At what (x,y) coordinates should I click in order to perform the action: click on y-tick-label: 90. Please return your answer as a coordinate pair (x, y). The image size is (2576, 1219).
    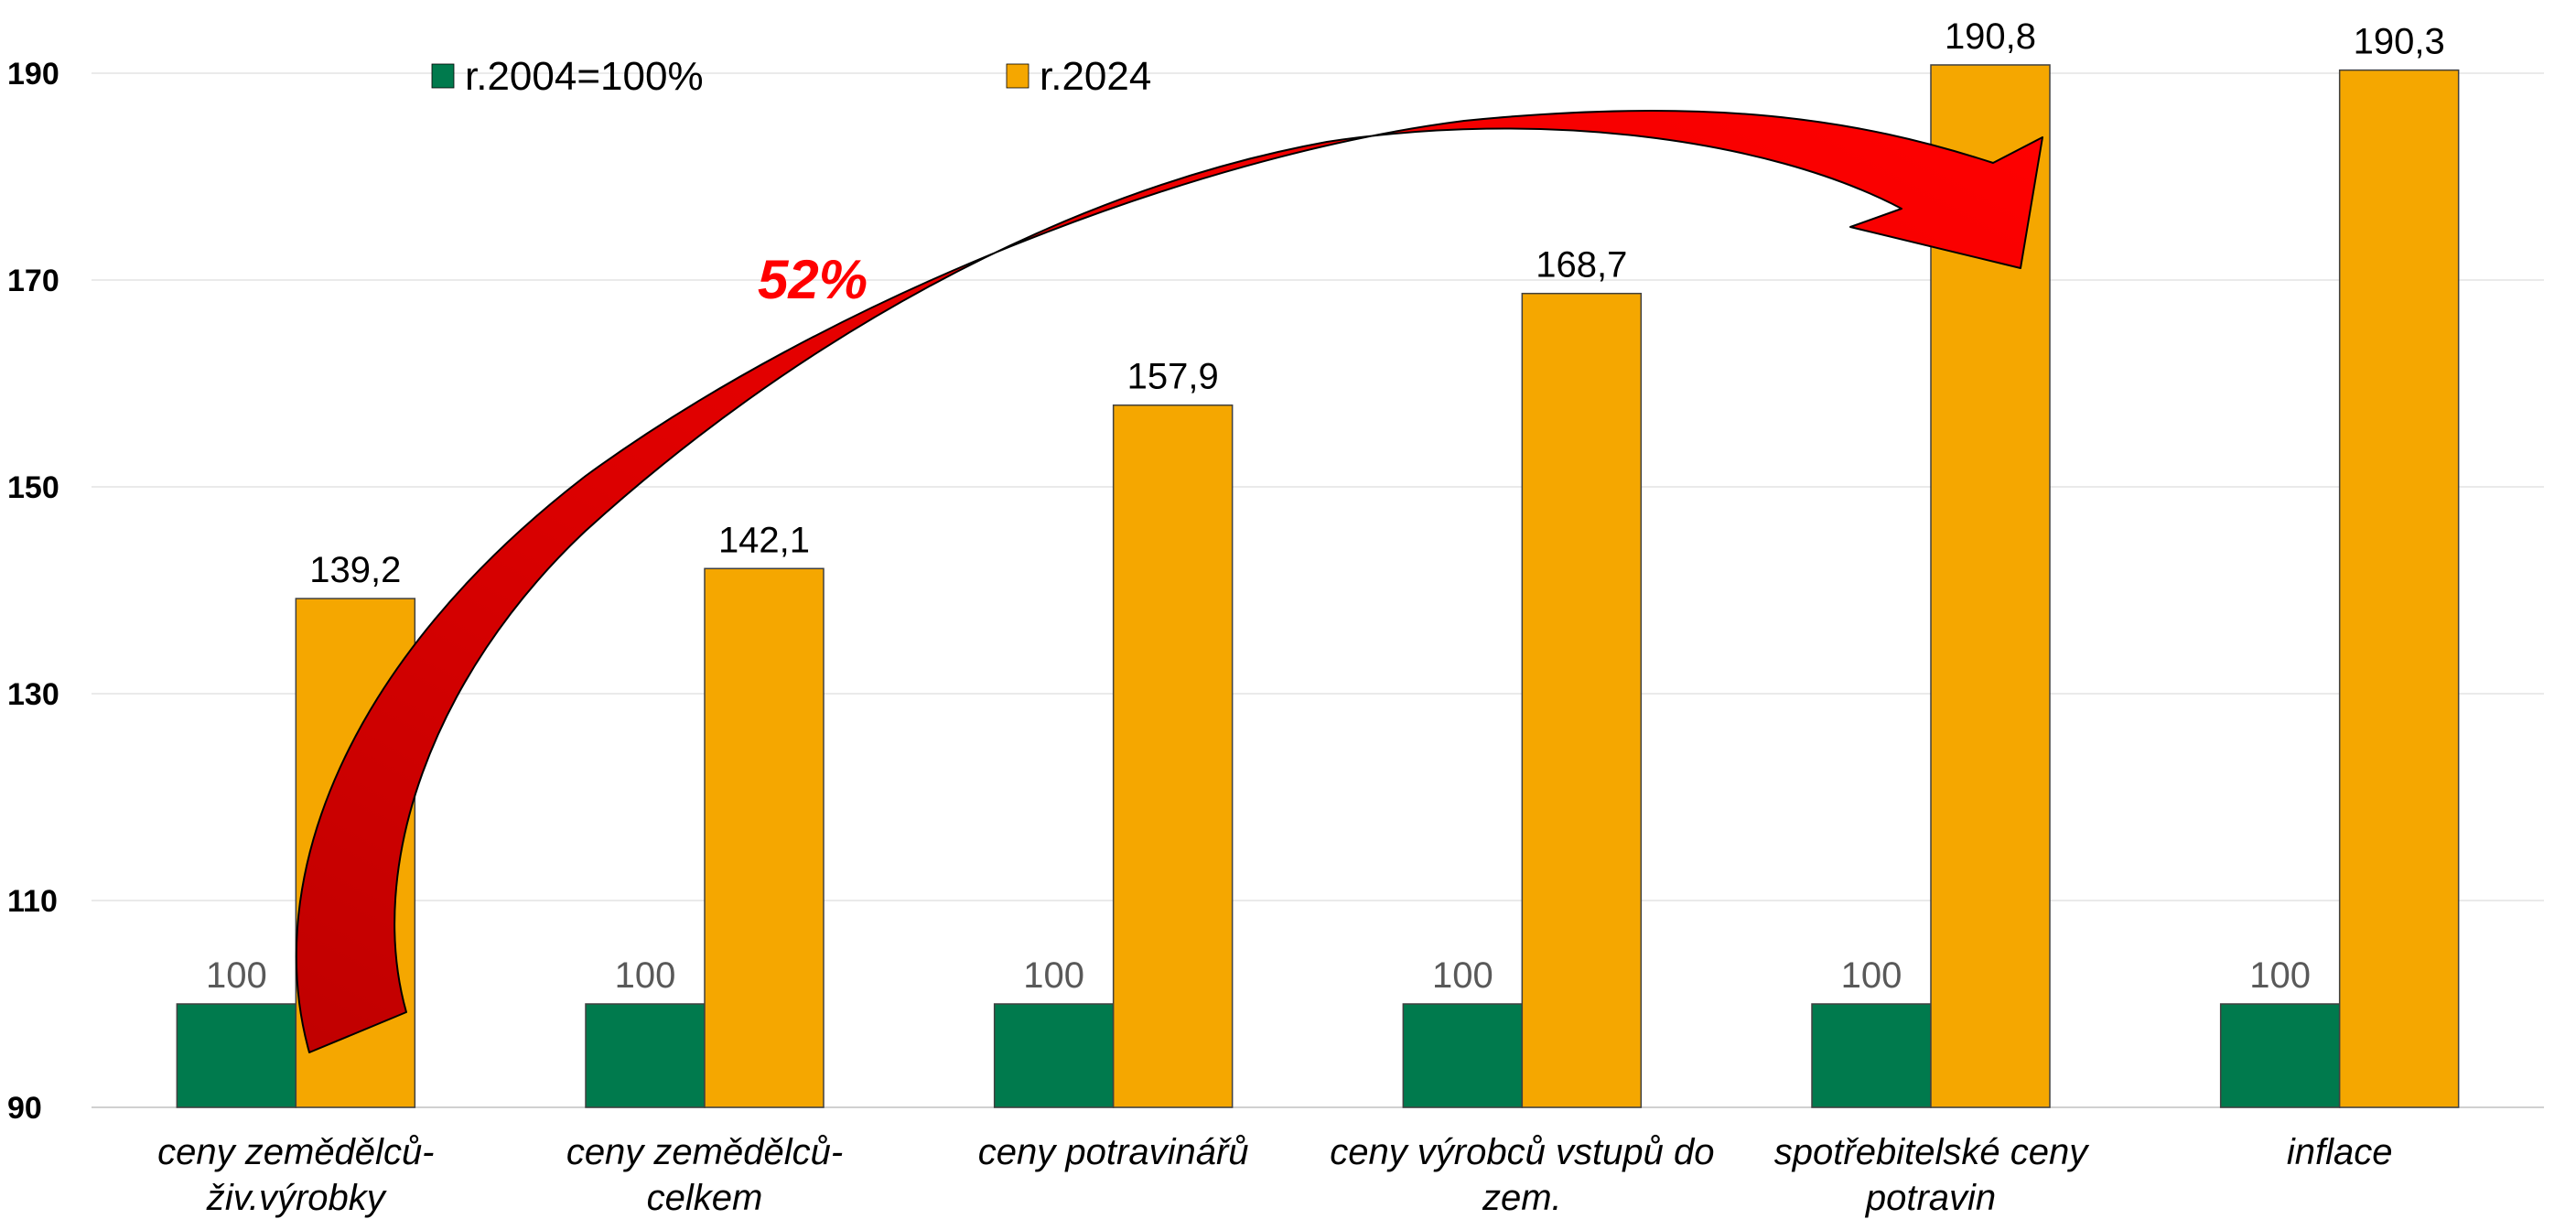
    Looking at the image, I should click on (25, 1108).